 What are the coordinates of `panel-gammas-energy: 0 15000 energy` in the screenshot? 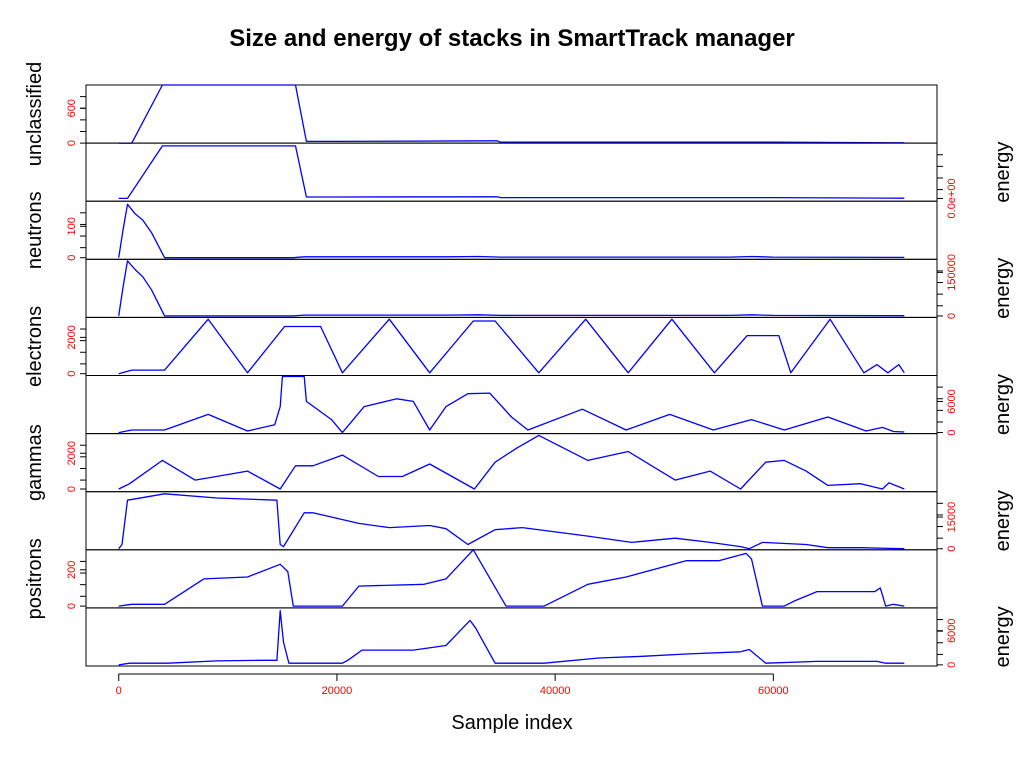 It's located at (549, 521).